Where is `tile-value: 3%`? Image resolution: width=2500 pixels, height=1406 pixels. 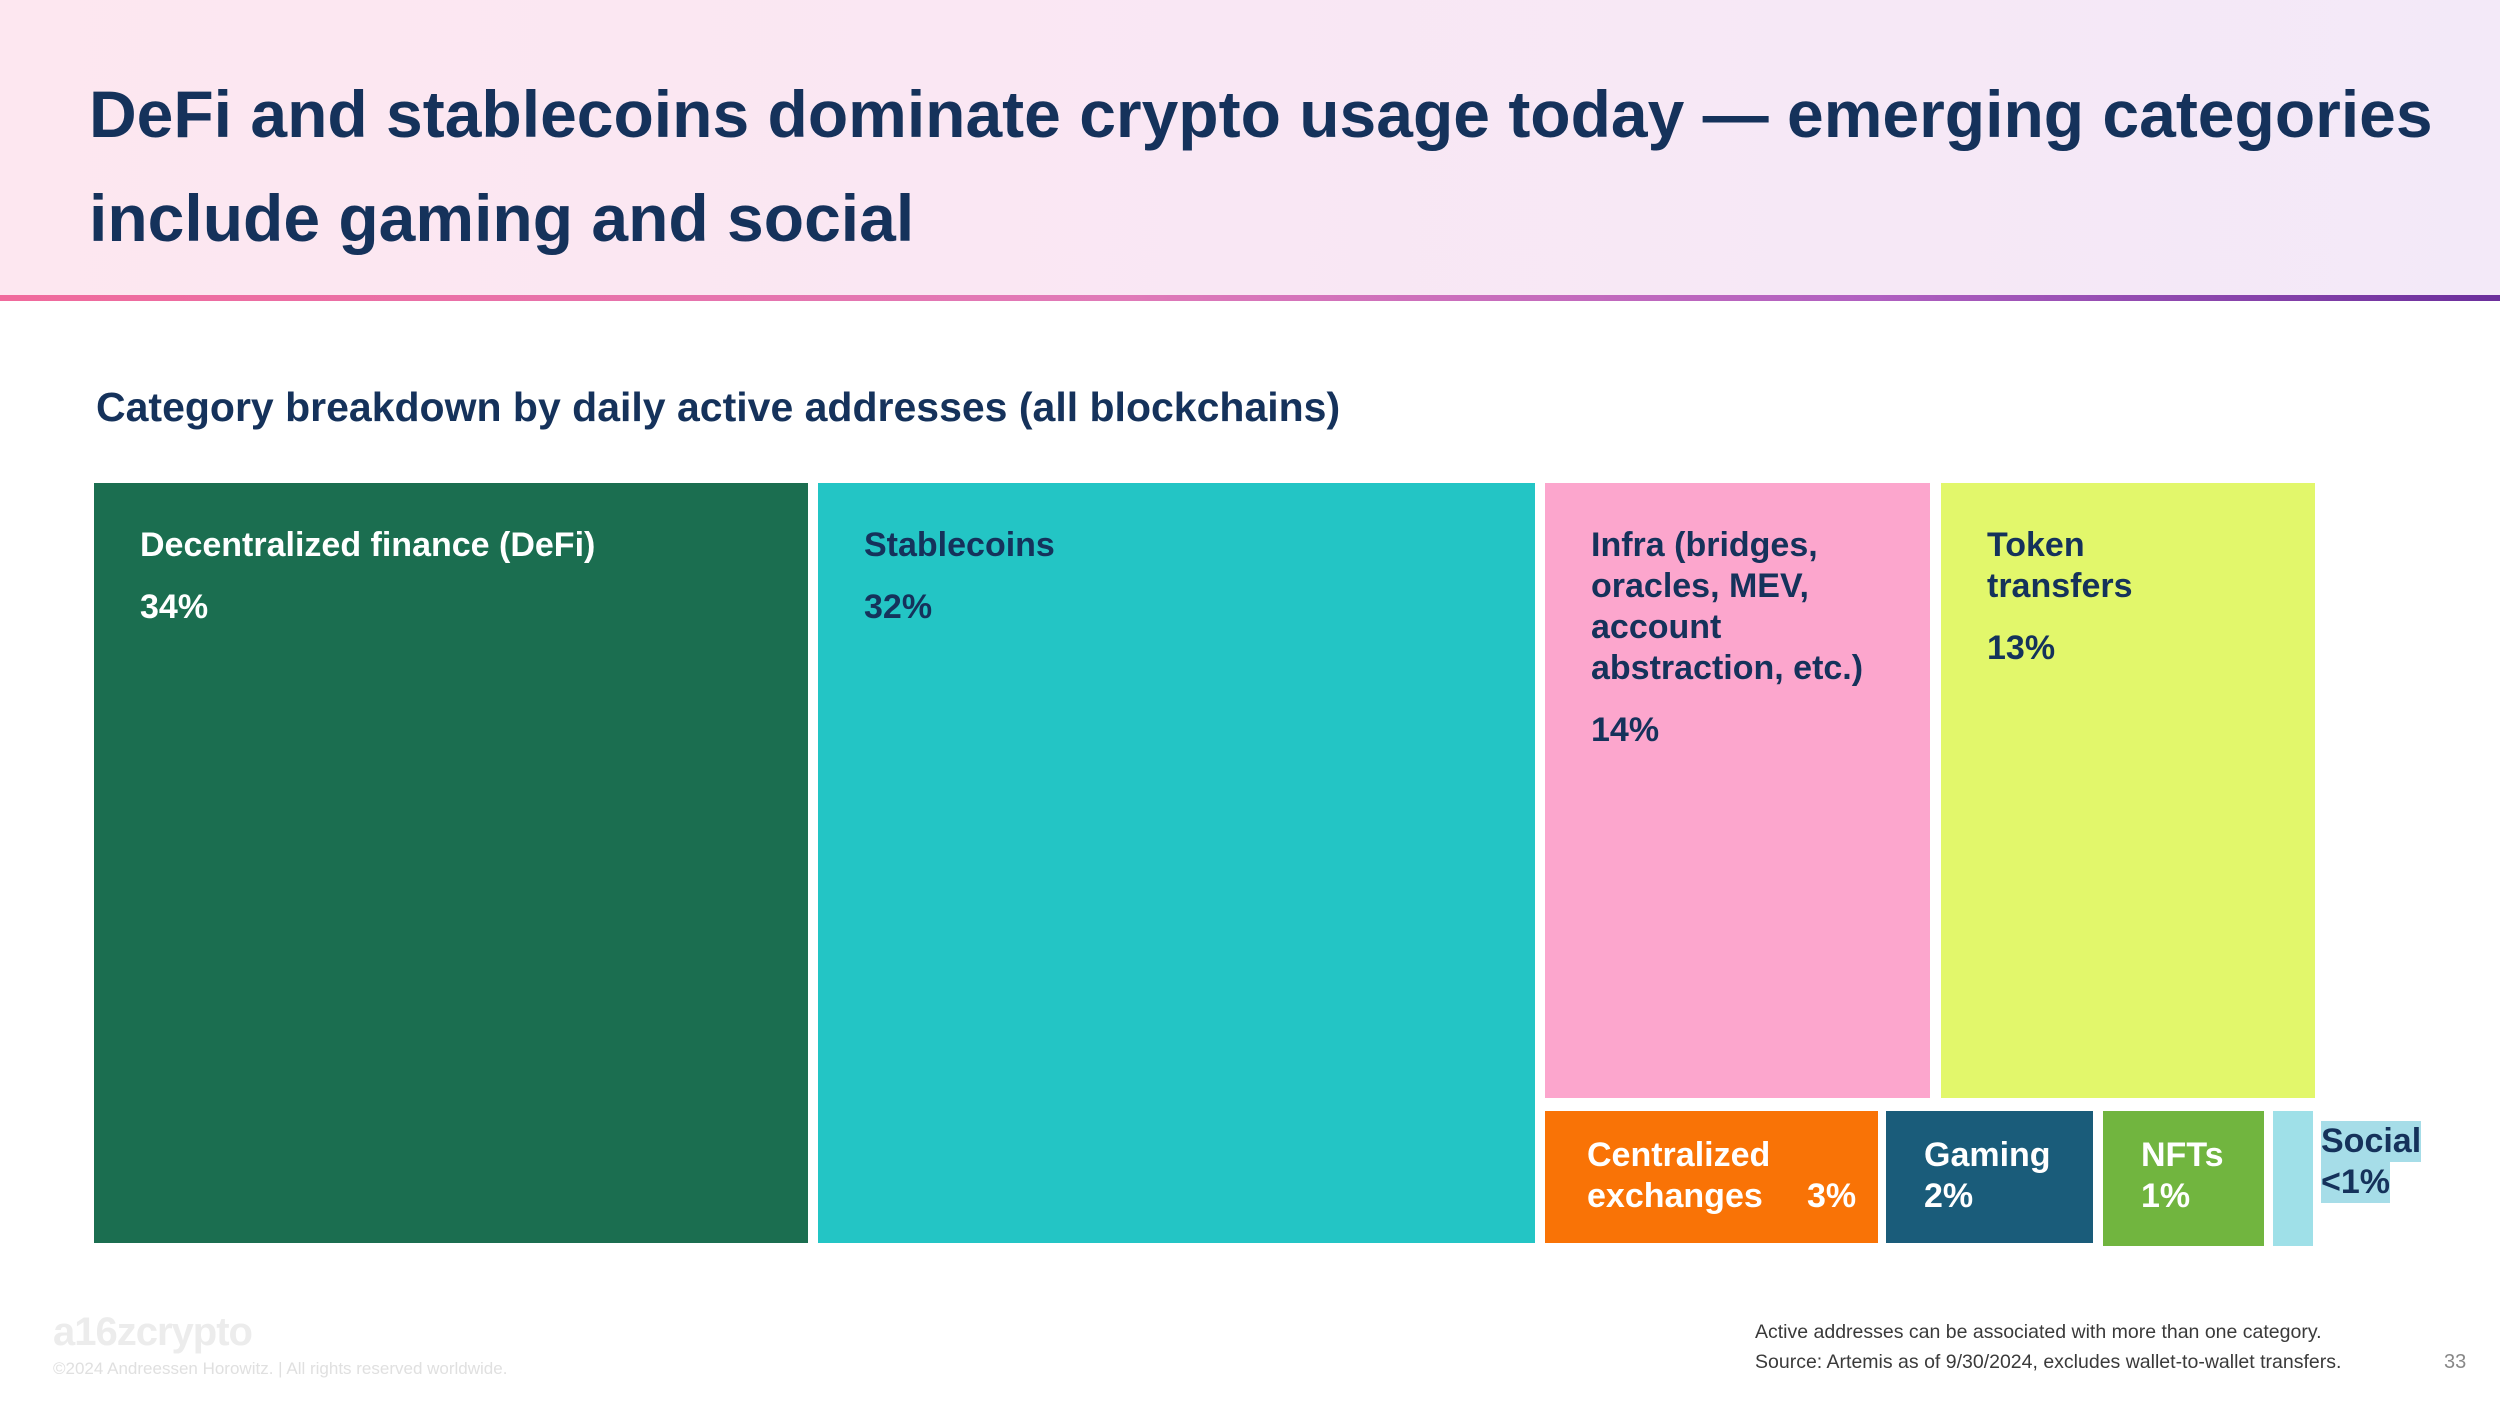 tile-value: 3% is located at coordinates (1832, 1196).